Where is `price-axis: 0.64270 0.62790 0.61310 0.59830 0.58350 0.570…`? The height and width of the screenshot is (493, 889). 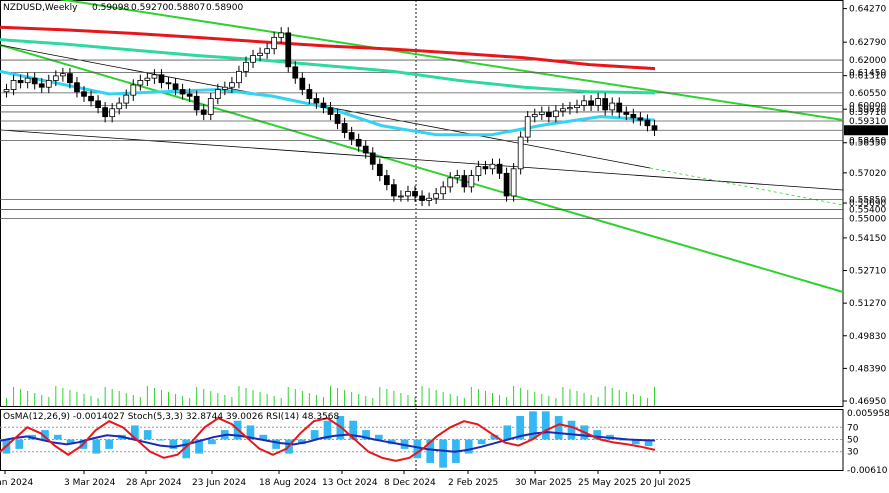 price-axis: 0.64270 0.62790 0.61310 0.59830 0.58350 0.570… is located at coordinates (866, 240).